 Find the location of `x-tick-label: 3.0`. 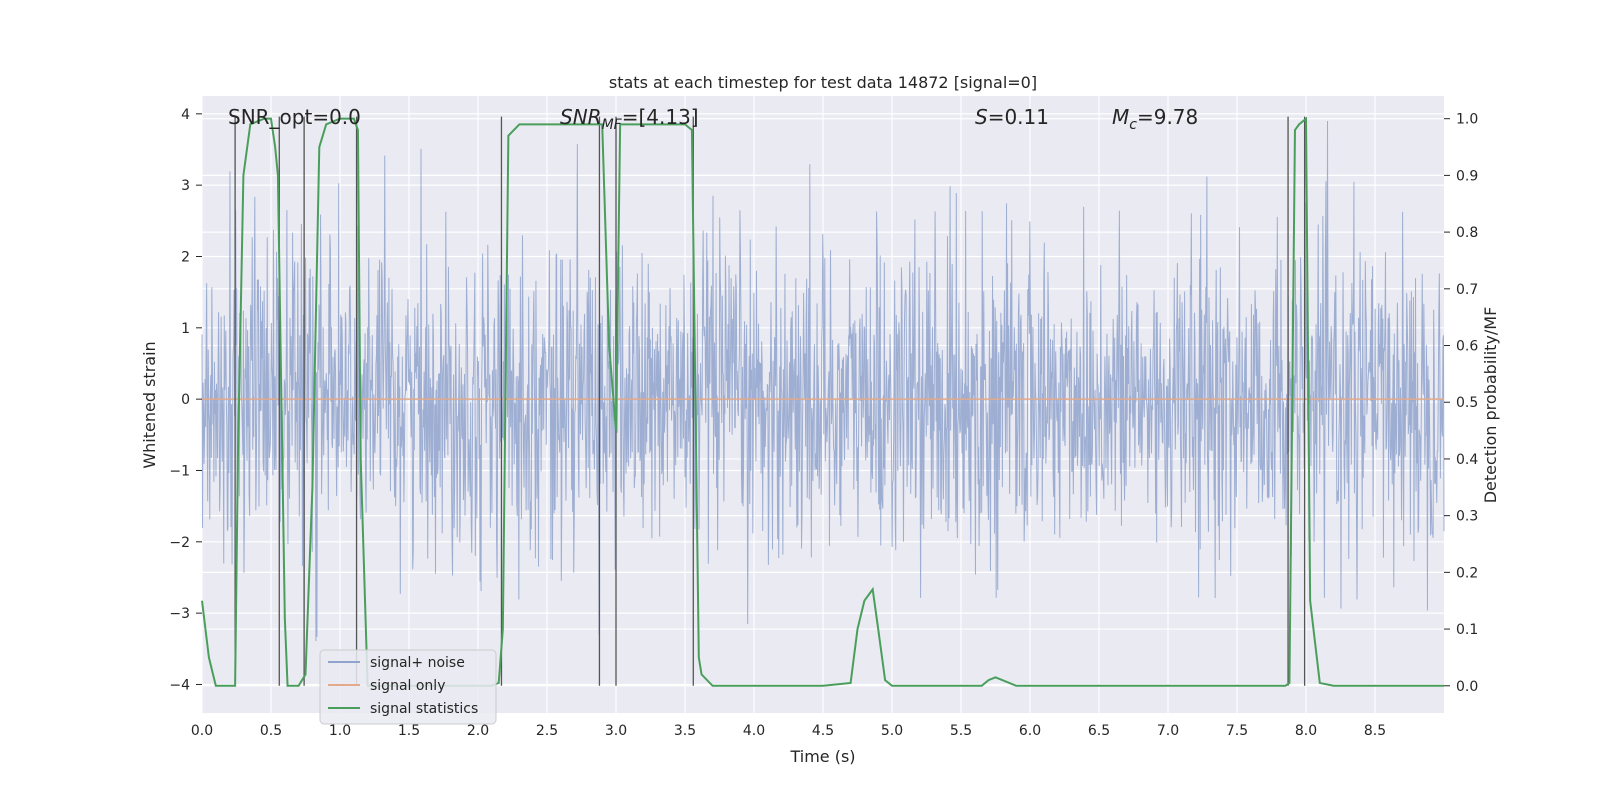

x-tick-label: 3.0 is located at coordinates (616, 731).